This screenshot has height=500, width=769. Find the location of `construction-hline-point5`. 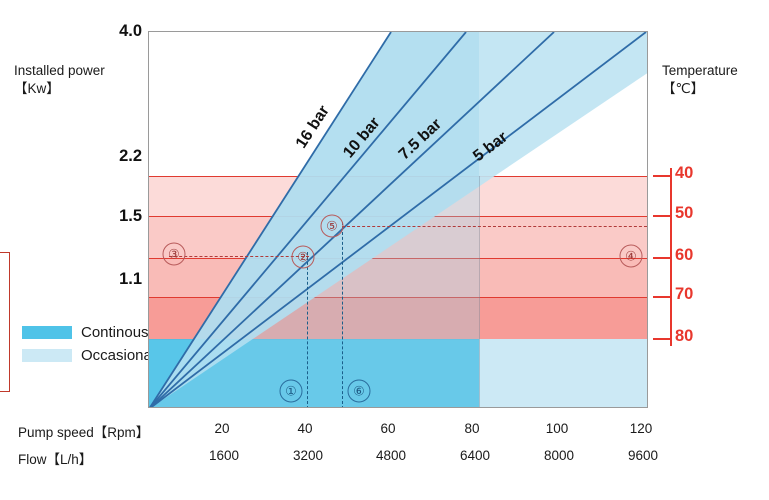

construction-hline-point5 is located at coordinates (494, 226).